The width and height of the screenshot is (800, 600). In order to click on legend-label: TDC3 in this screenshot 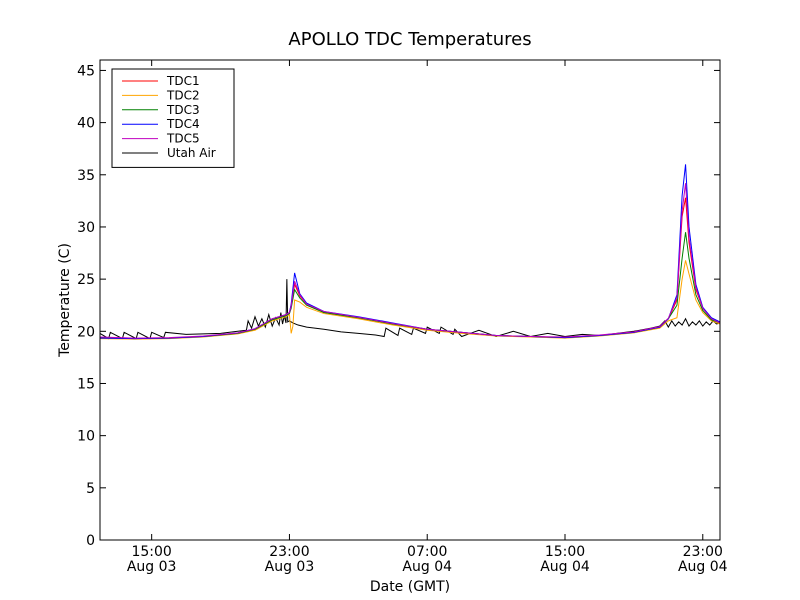, I will do `click(183, 110)`.